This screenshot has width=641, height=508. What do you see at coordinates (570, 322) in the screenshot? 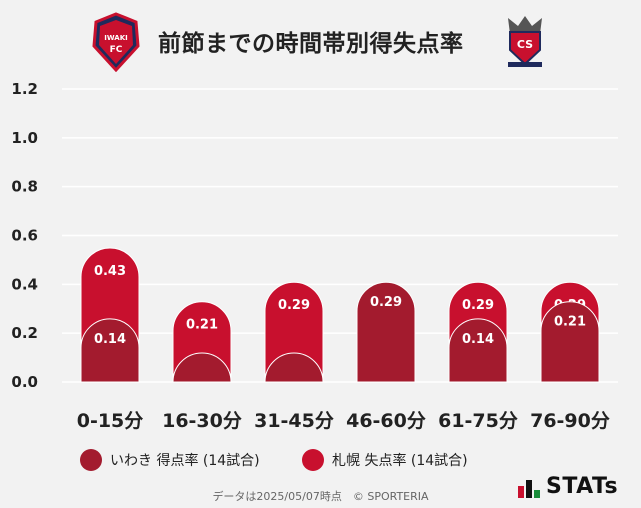
I see `data-label-scored: 0.21` at bounding box center [570, 322].